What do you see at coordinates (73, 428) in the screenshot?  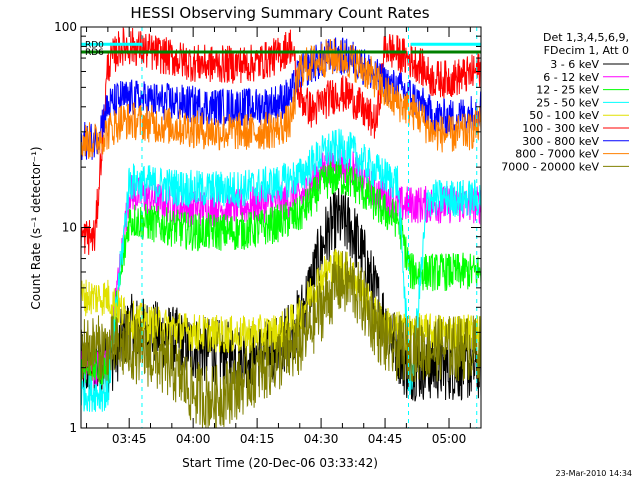 I see `y-tick-label-1: 1` at bounding box center [73, 428].